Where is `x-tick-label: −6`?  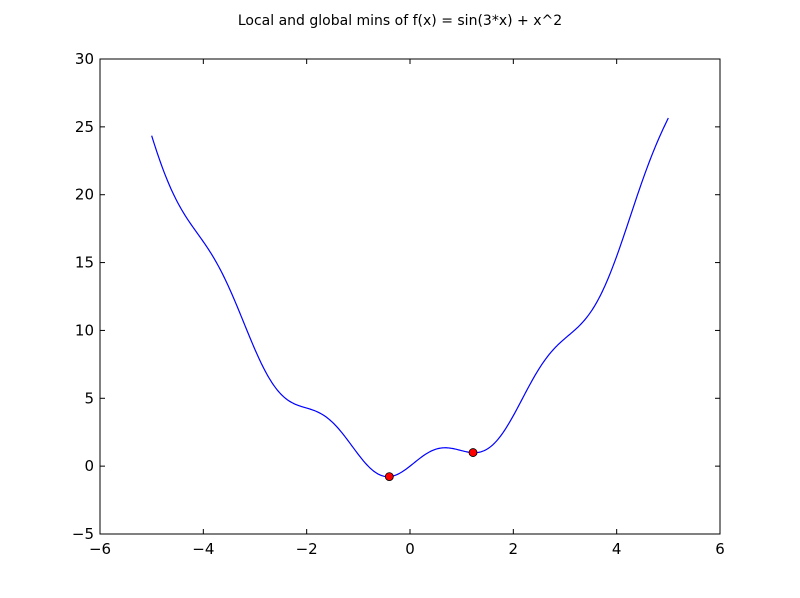
x-tick-label: −6 is located at coordinates (100, 549).